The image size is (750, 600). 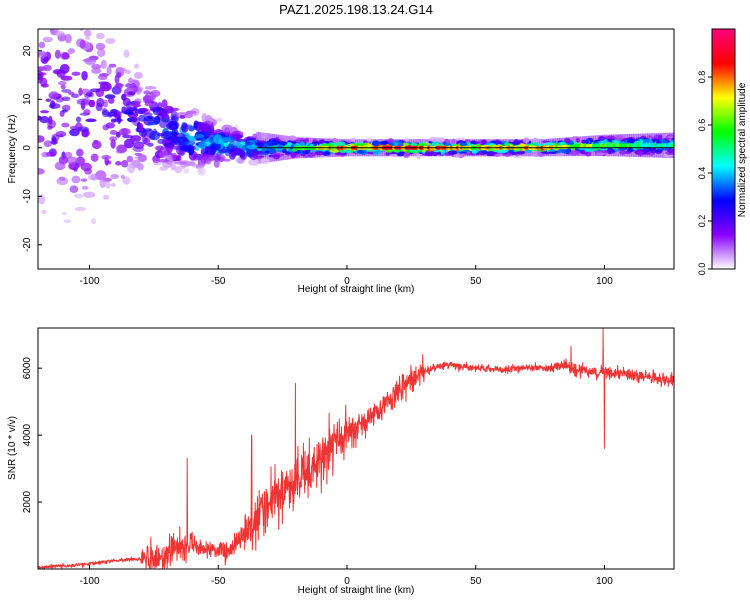 What do you see at coordinates (347, 581) in the screenshot?
I see `snr-x-tick-label: 0` at bounding box center [347, 581].